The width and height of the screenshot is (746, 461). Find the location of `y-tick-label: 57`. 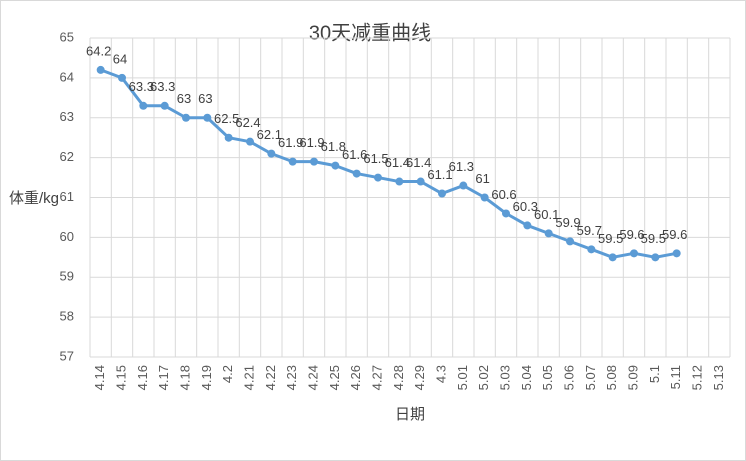

y-tick-label: 57 is located at coordinates (67, 355).